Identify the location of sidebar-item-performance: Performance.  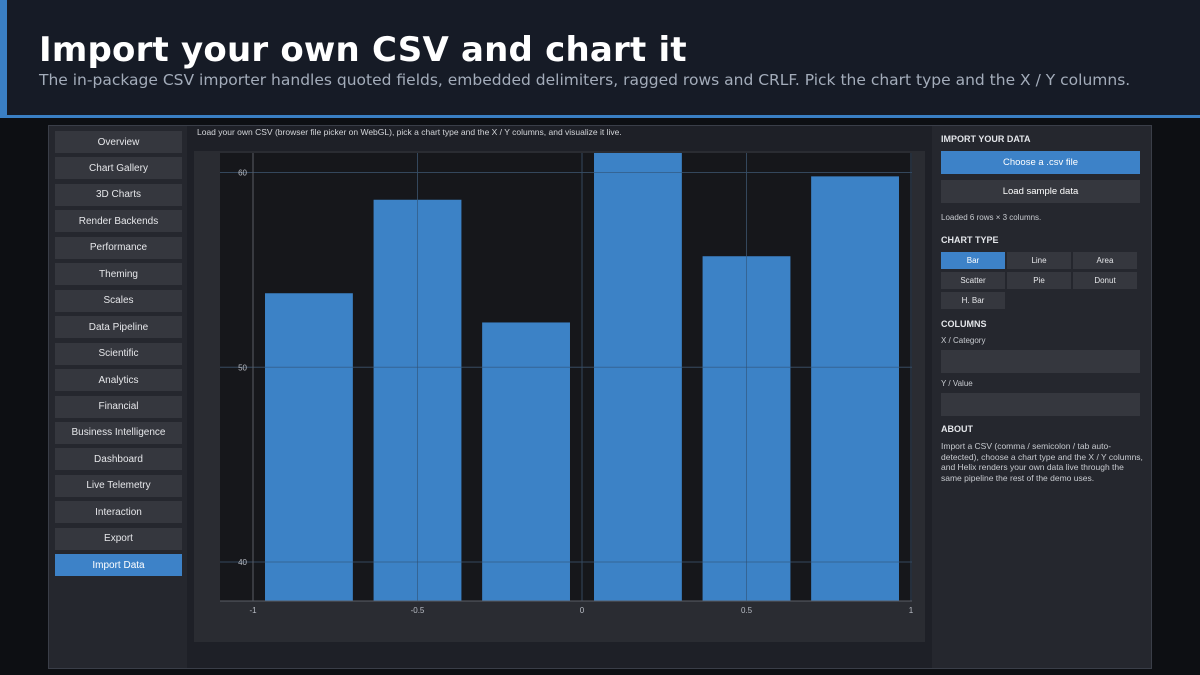
(118, 247).